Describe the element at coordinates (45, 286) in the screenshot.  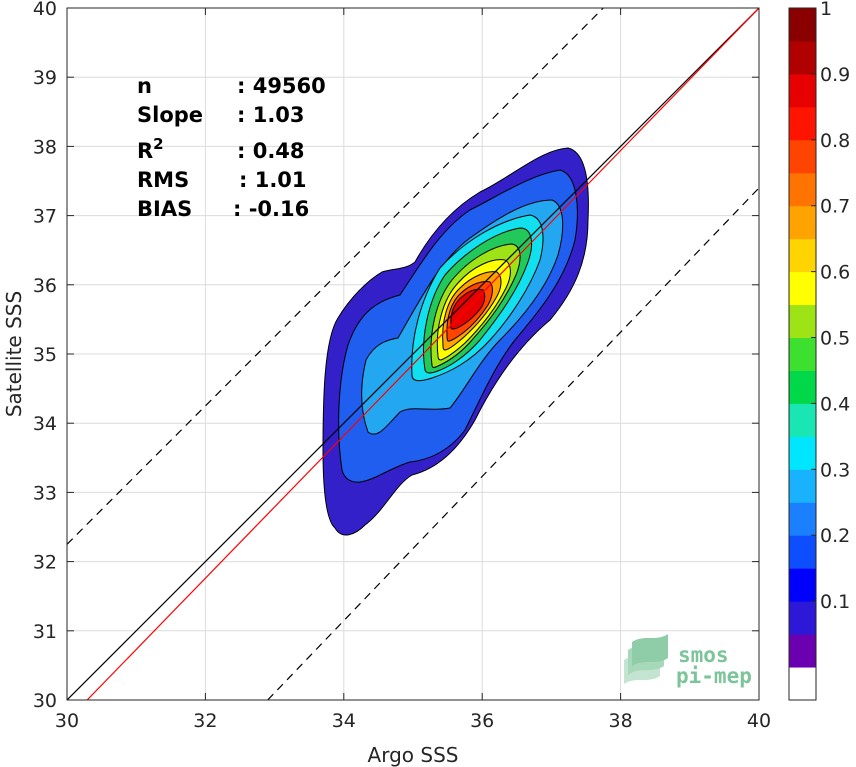
I see `y-tick-label: 36` at that location.